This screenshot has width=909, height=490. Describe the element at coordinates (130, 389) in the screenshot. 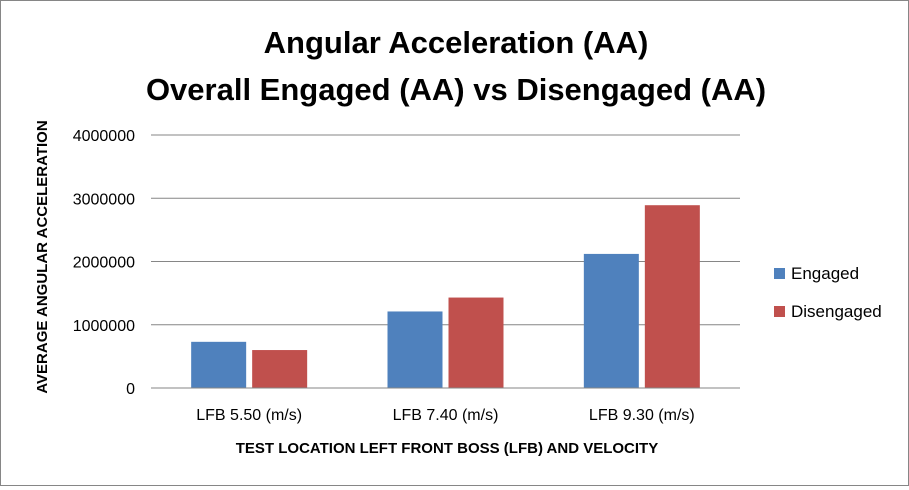

I see `y-tick-label: 0` at that location.